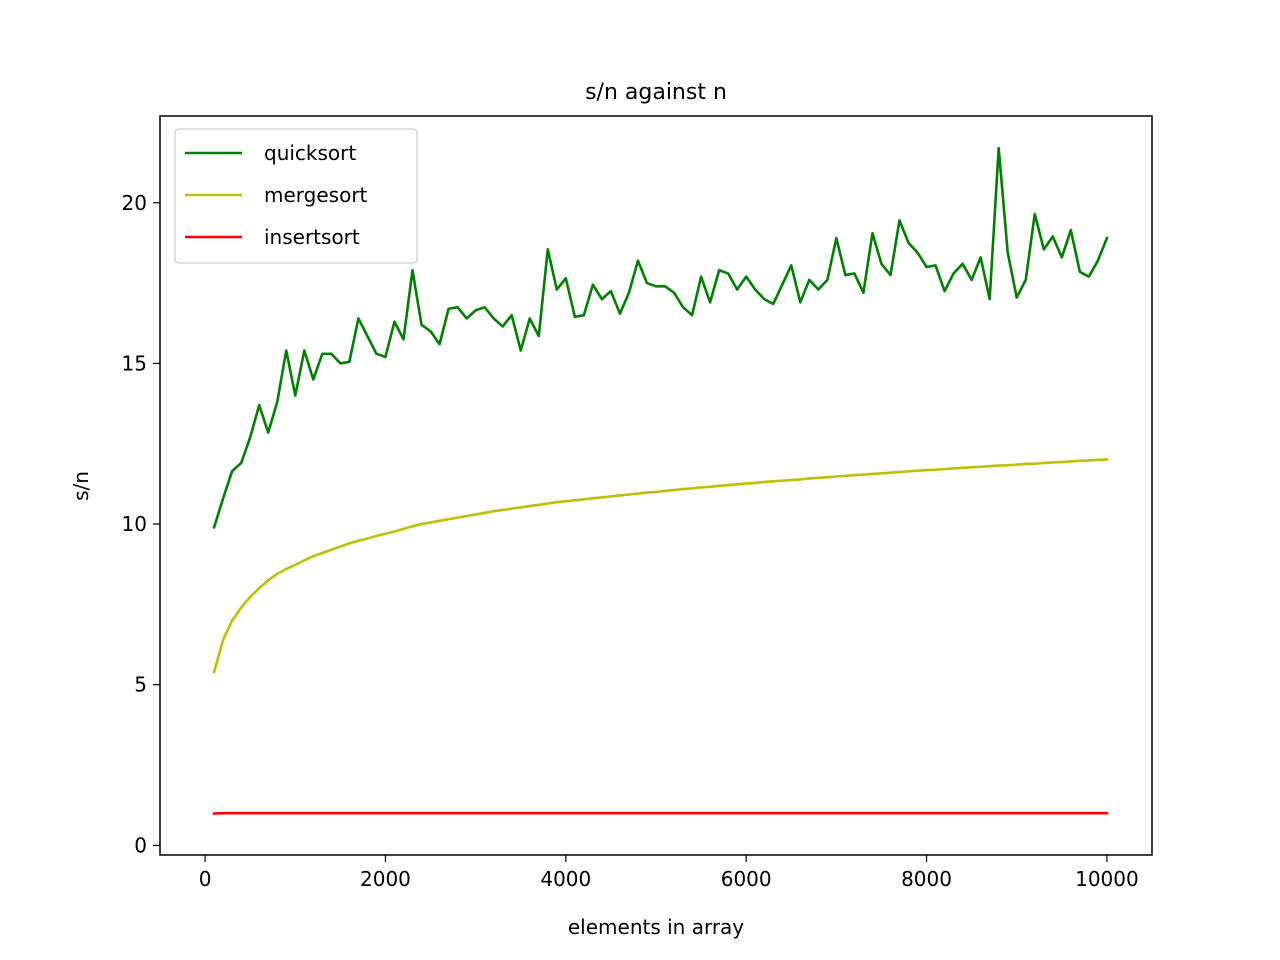  What do you see at coordinates (565, 879) in the screenshot?
I see `x-tick-label: 4000` at bounding box center [565, 879].